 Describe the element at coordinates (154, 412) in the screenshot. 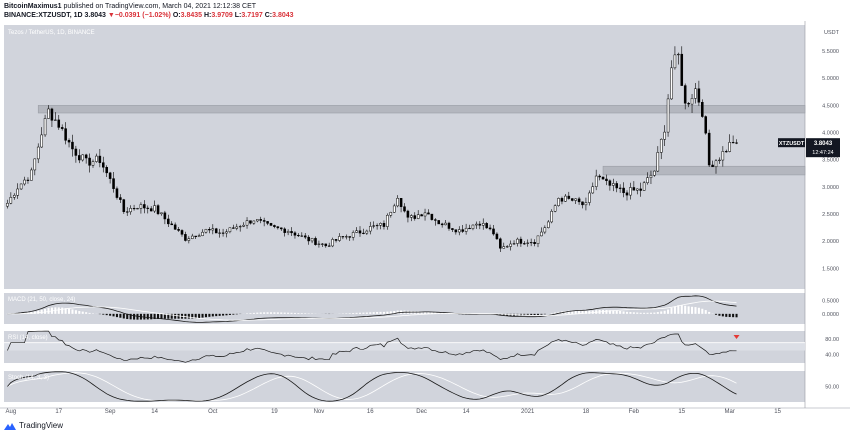

I see `time-tick-label: 14` at that location.